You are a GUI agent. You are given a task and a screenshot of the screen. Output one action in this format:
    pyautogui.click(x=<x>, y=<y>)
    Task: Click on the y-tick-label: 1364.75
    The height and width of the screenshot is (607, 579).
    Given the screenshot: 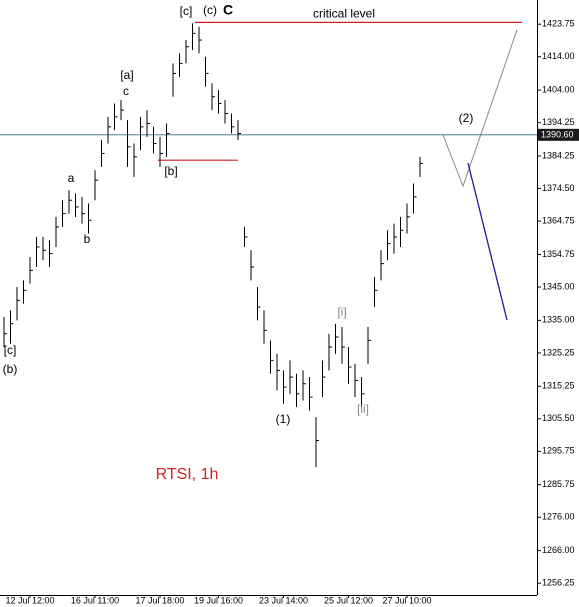 What is the action you would take?
    pyautogui.click(x=558, y=220)
    